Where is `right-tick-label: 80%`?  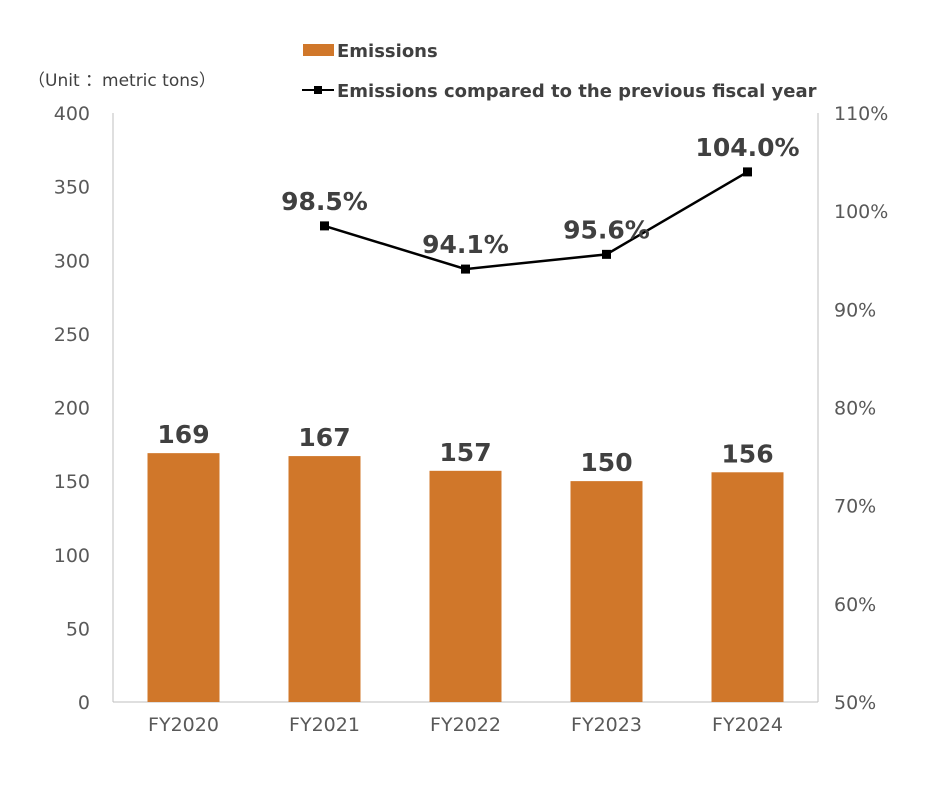
right-tick-label: 80% is located at coordinates (855, 409).